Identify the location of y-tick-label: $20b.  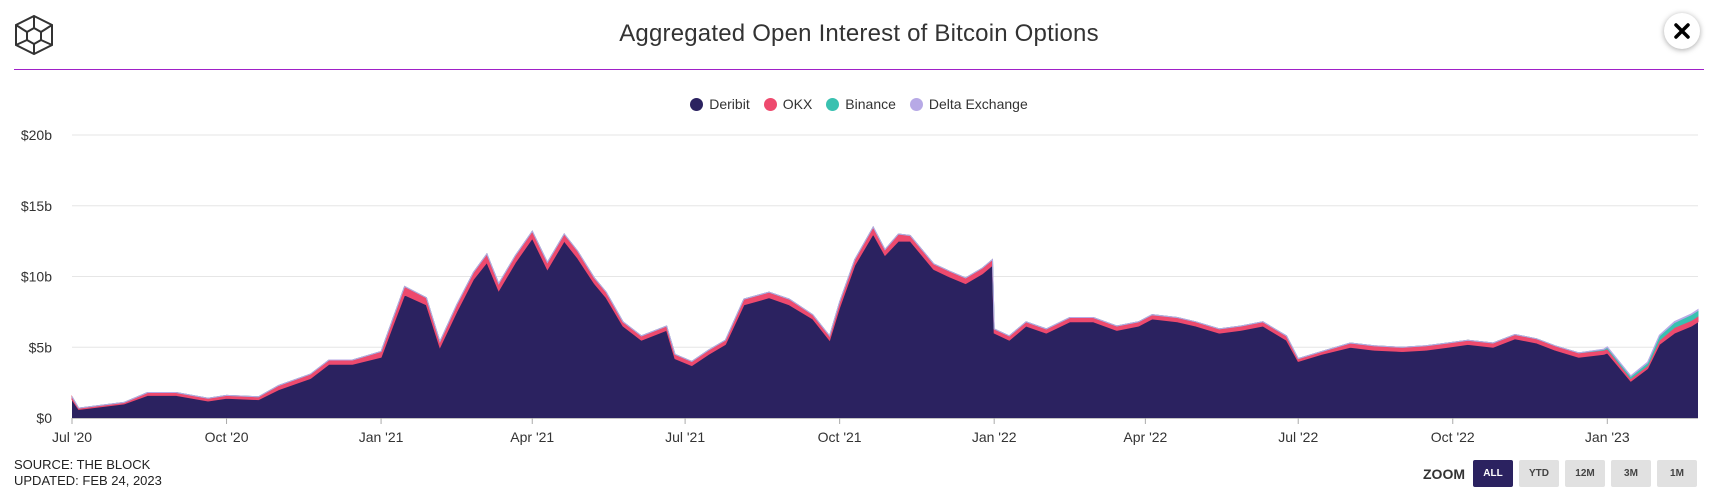
(36, 135).